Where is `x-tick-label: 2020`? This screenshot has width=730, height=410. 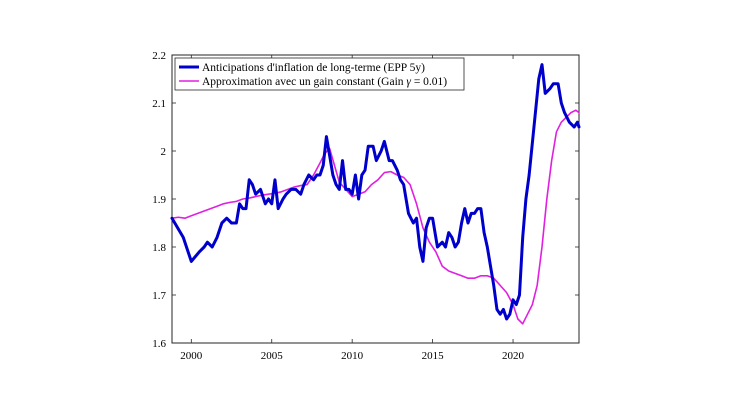
x-tick-label: 2020 is located at coordinates (513, 356).